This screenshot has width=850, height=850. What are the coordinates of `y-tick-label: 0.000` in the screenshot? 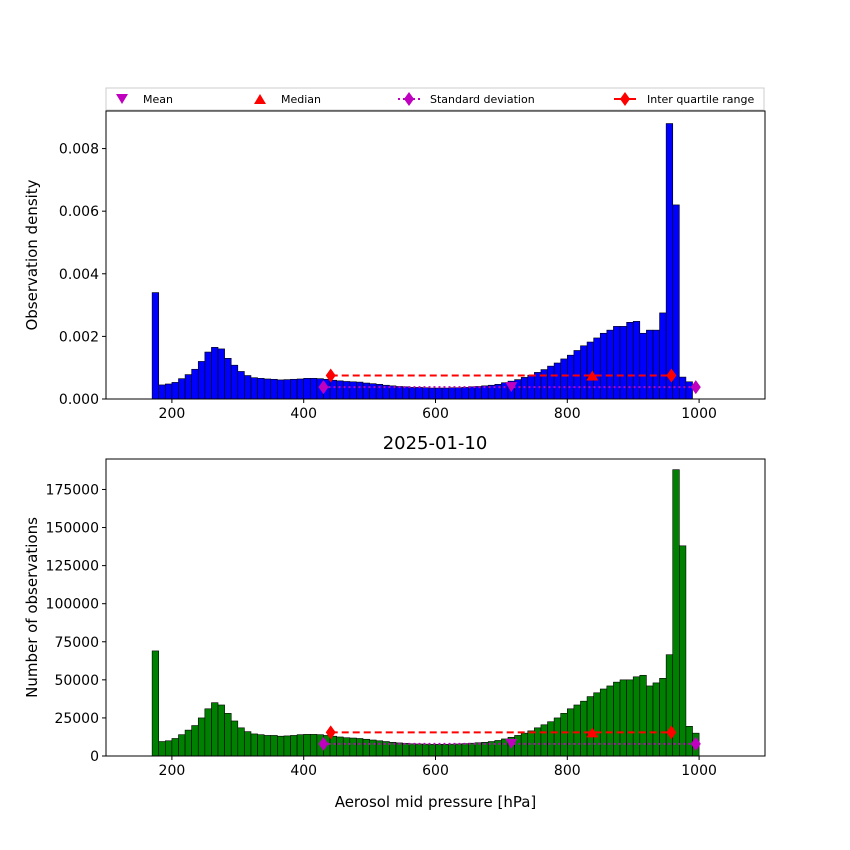 It's located at (79, 400).